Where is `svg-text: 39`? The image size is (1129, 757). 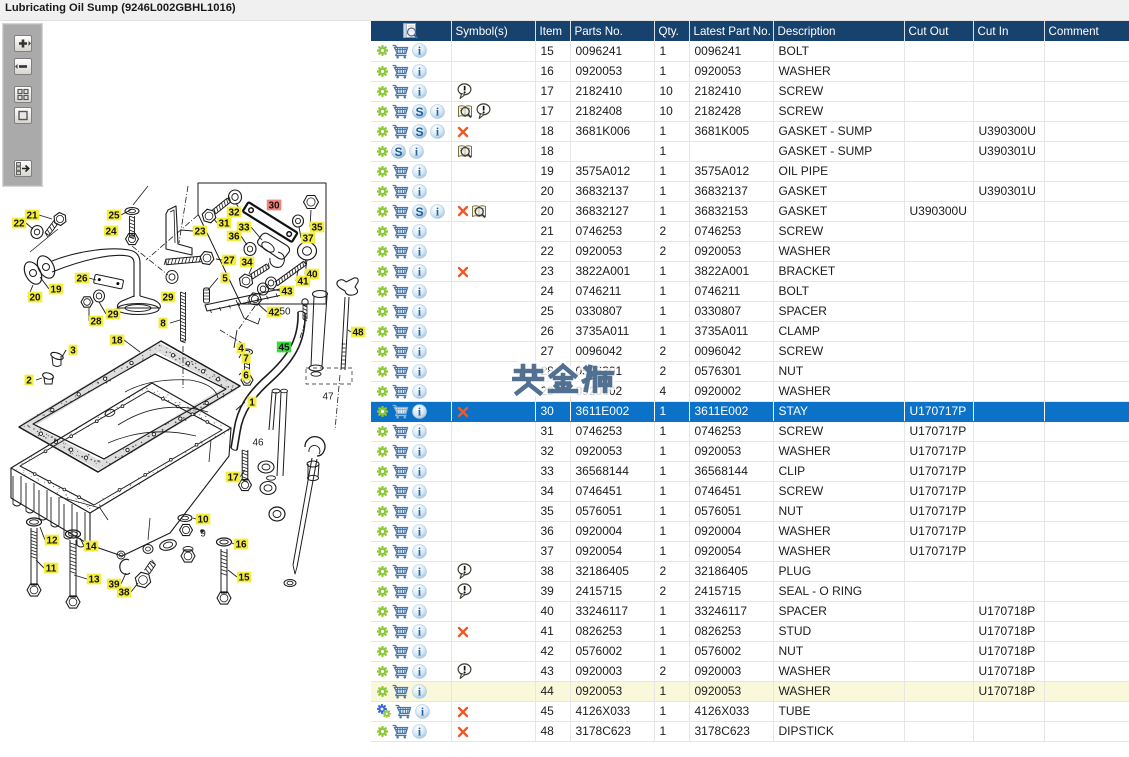
svg-text: 39 is located at coordinates (114, 585).